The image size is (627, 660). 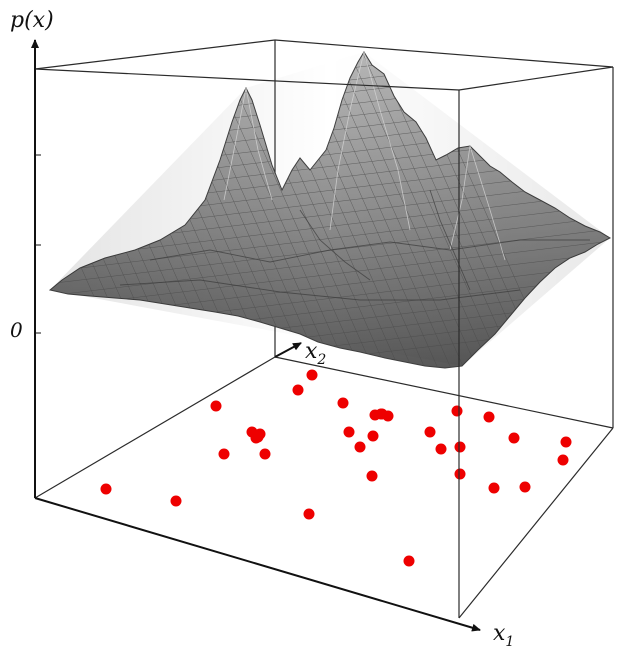 I want to click on x2-axis-subscript: 2, so click(x=321, y=360).